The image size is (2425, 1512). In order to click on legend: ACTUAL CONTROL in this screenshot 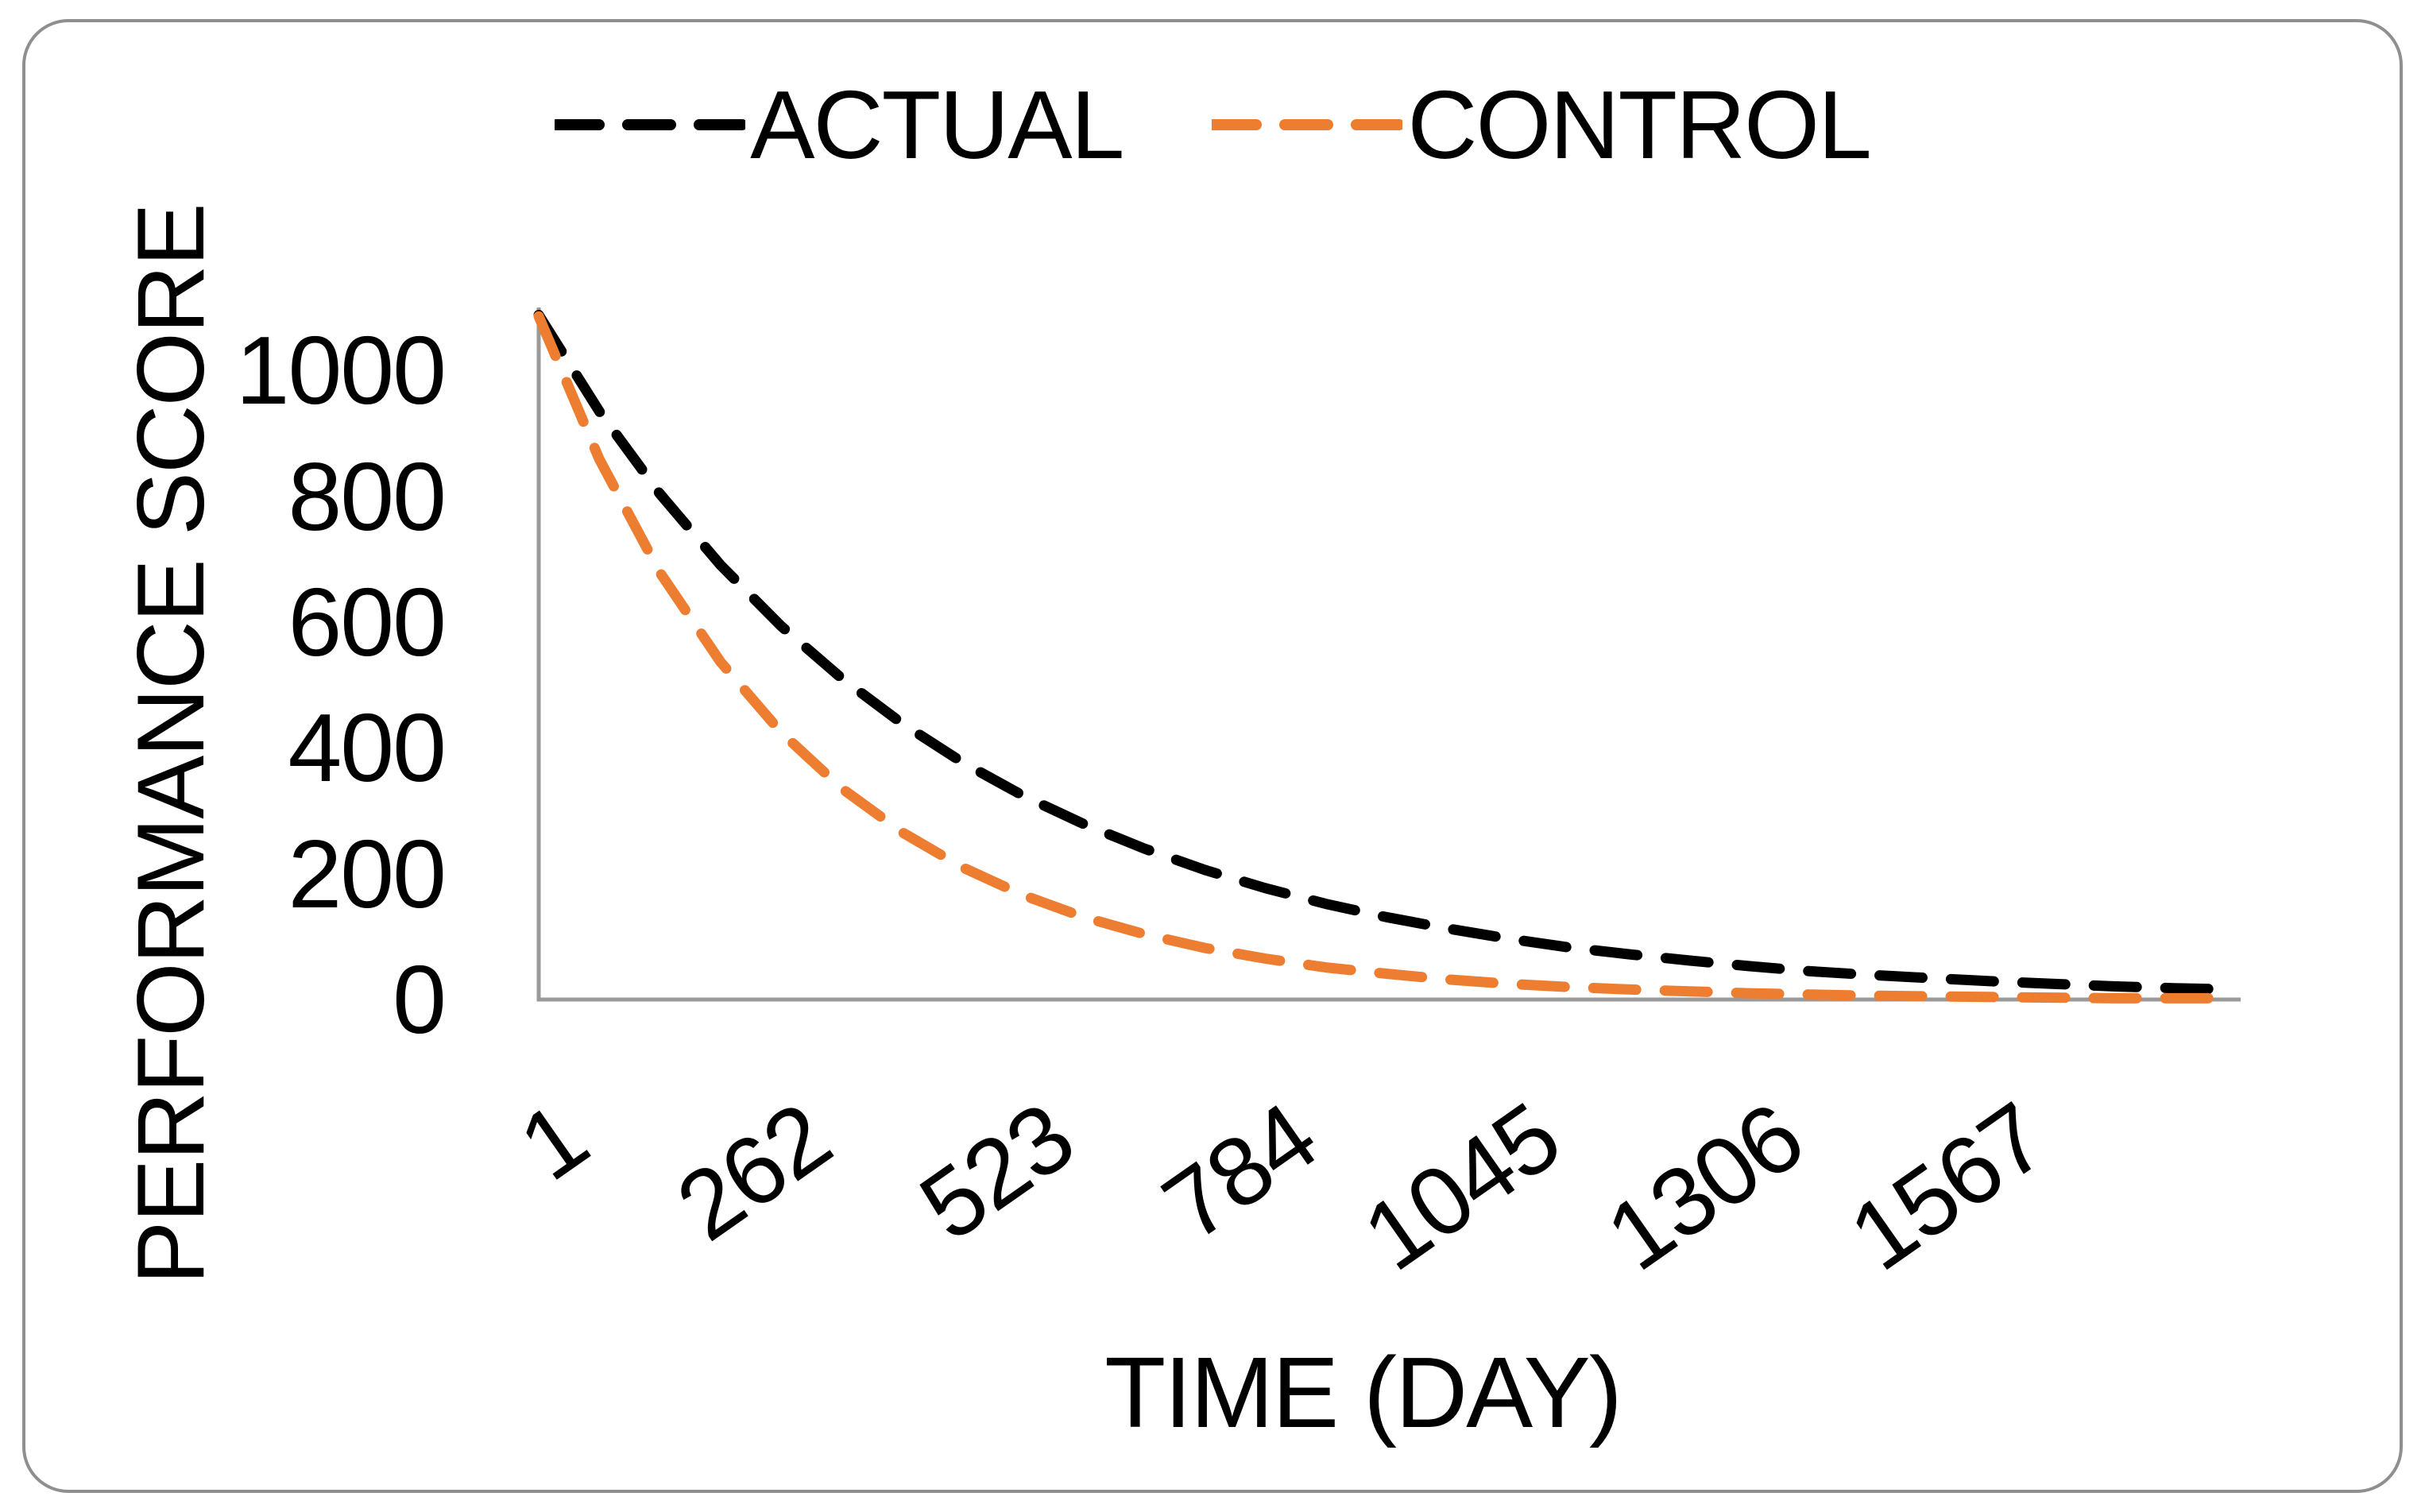, I will do `click(1212, 124)`.